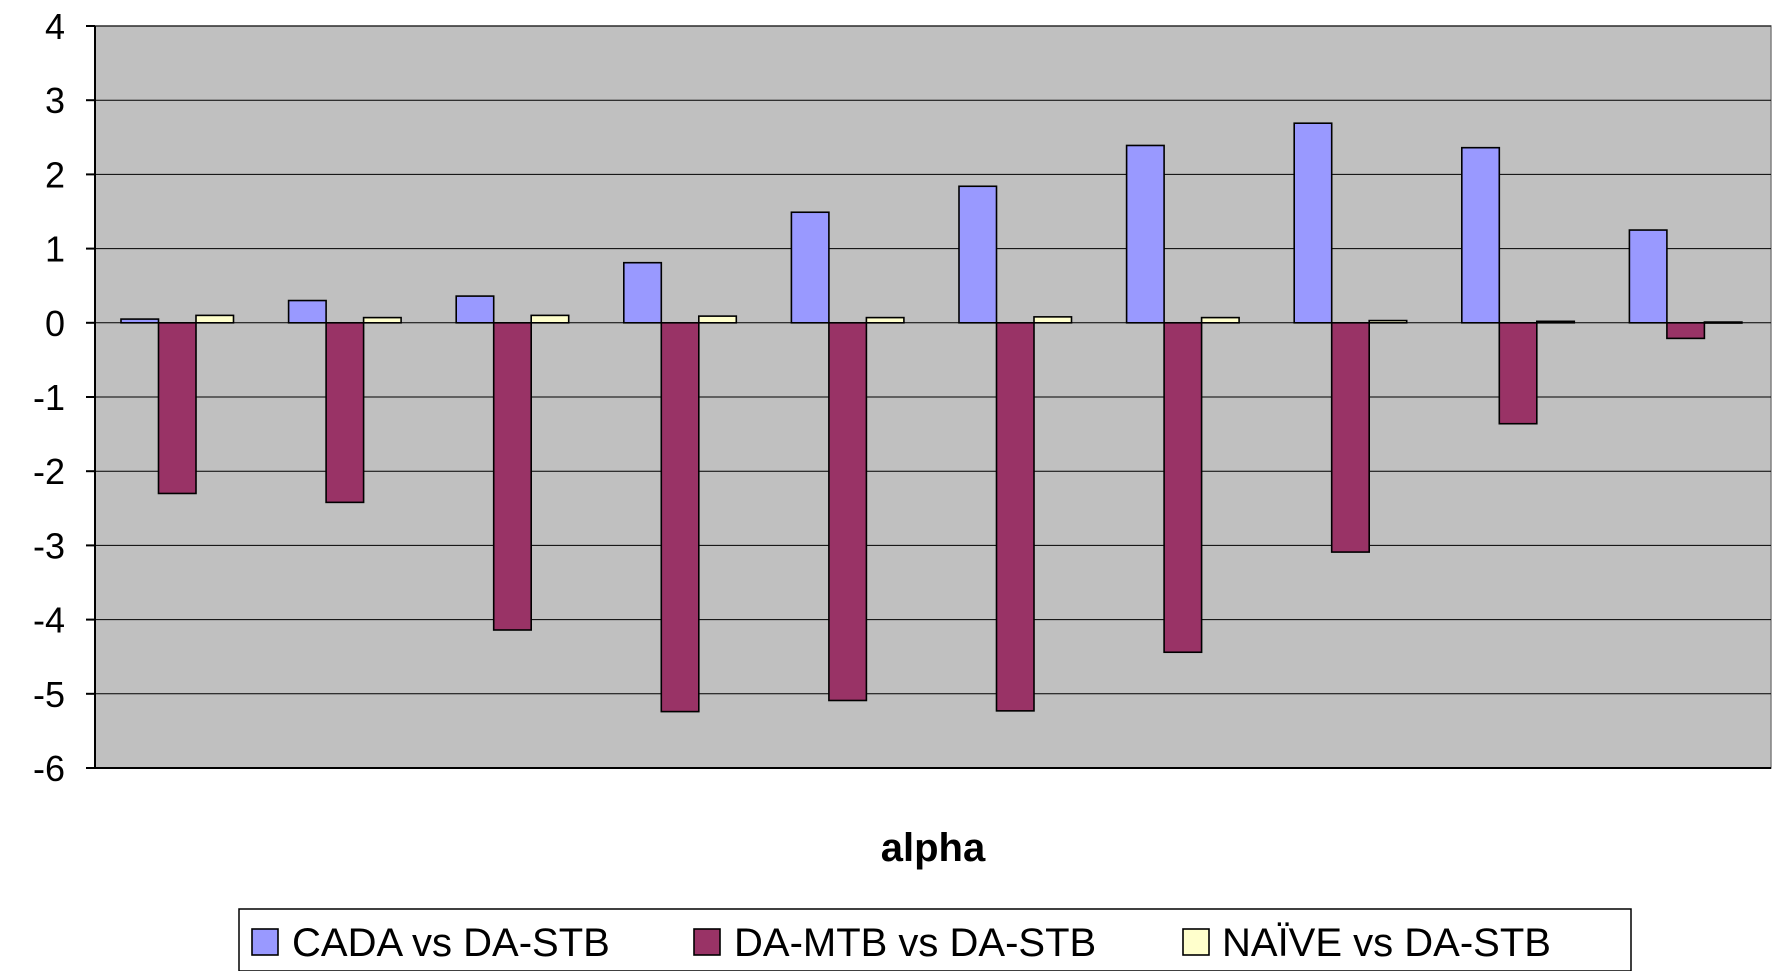  I want to click on y-tick-label: -5, so click(49, 694).